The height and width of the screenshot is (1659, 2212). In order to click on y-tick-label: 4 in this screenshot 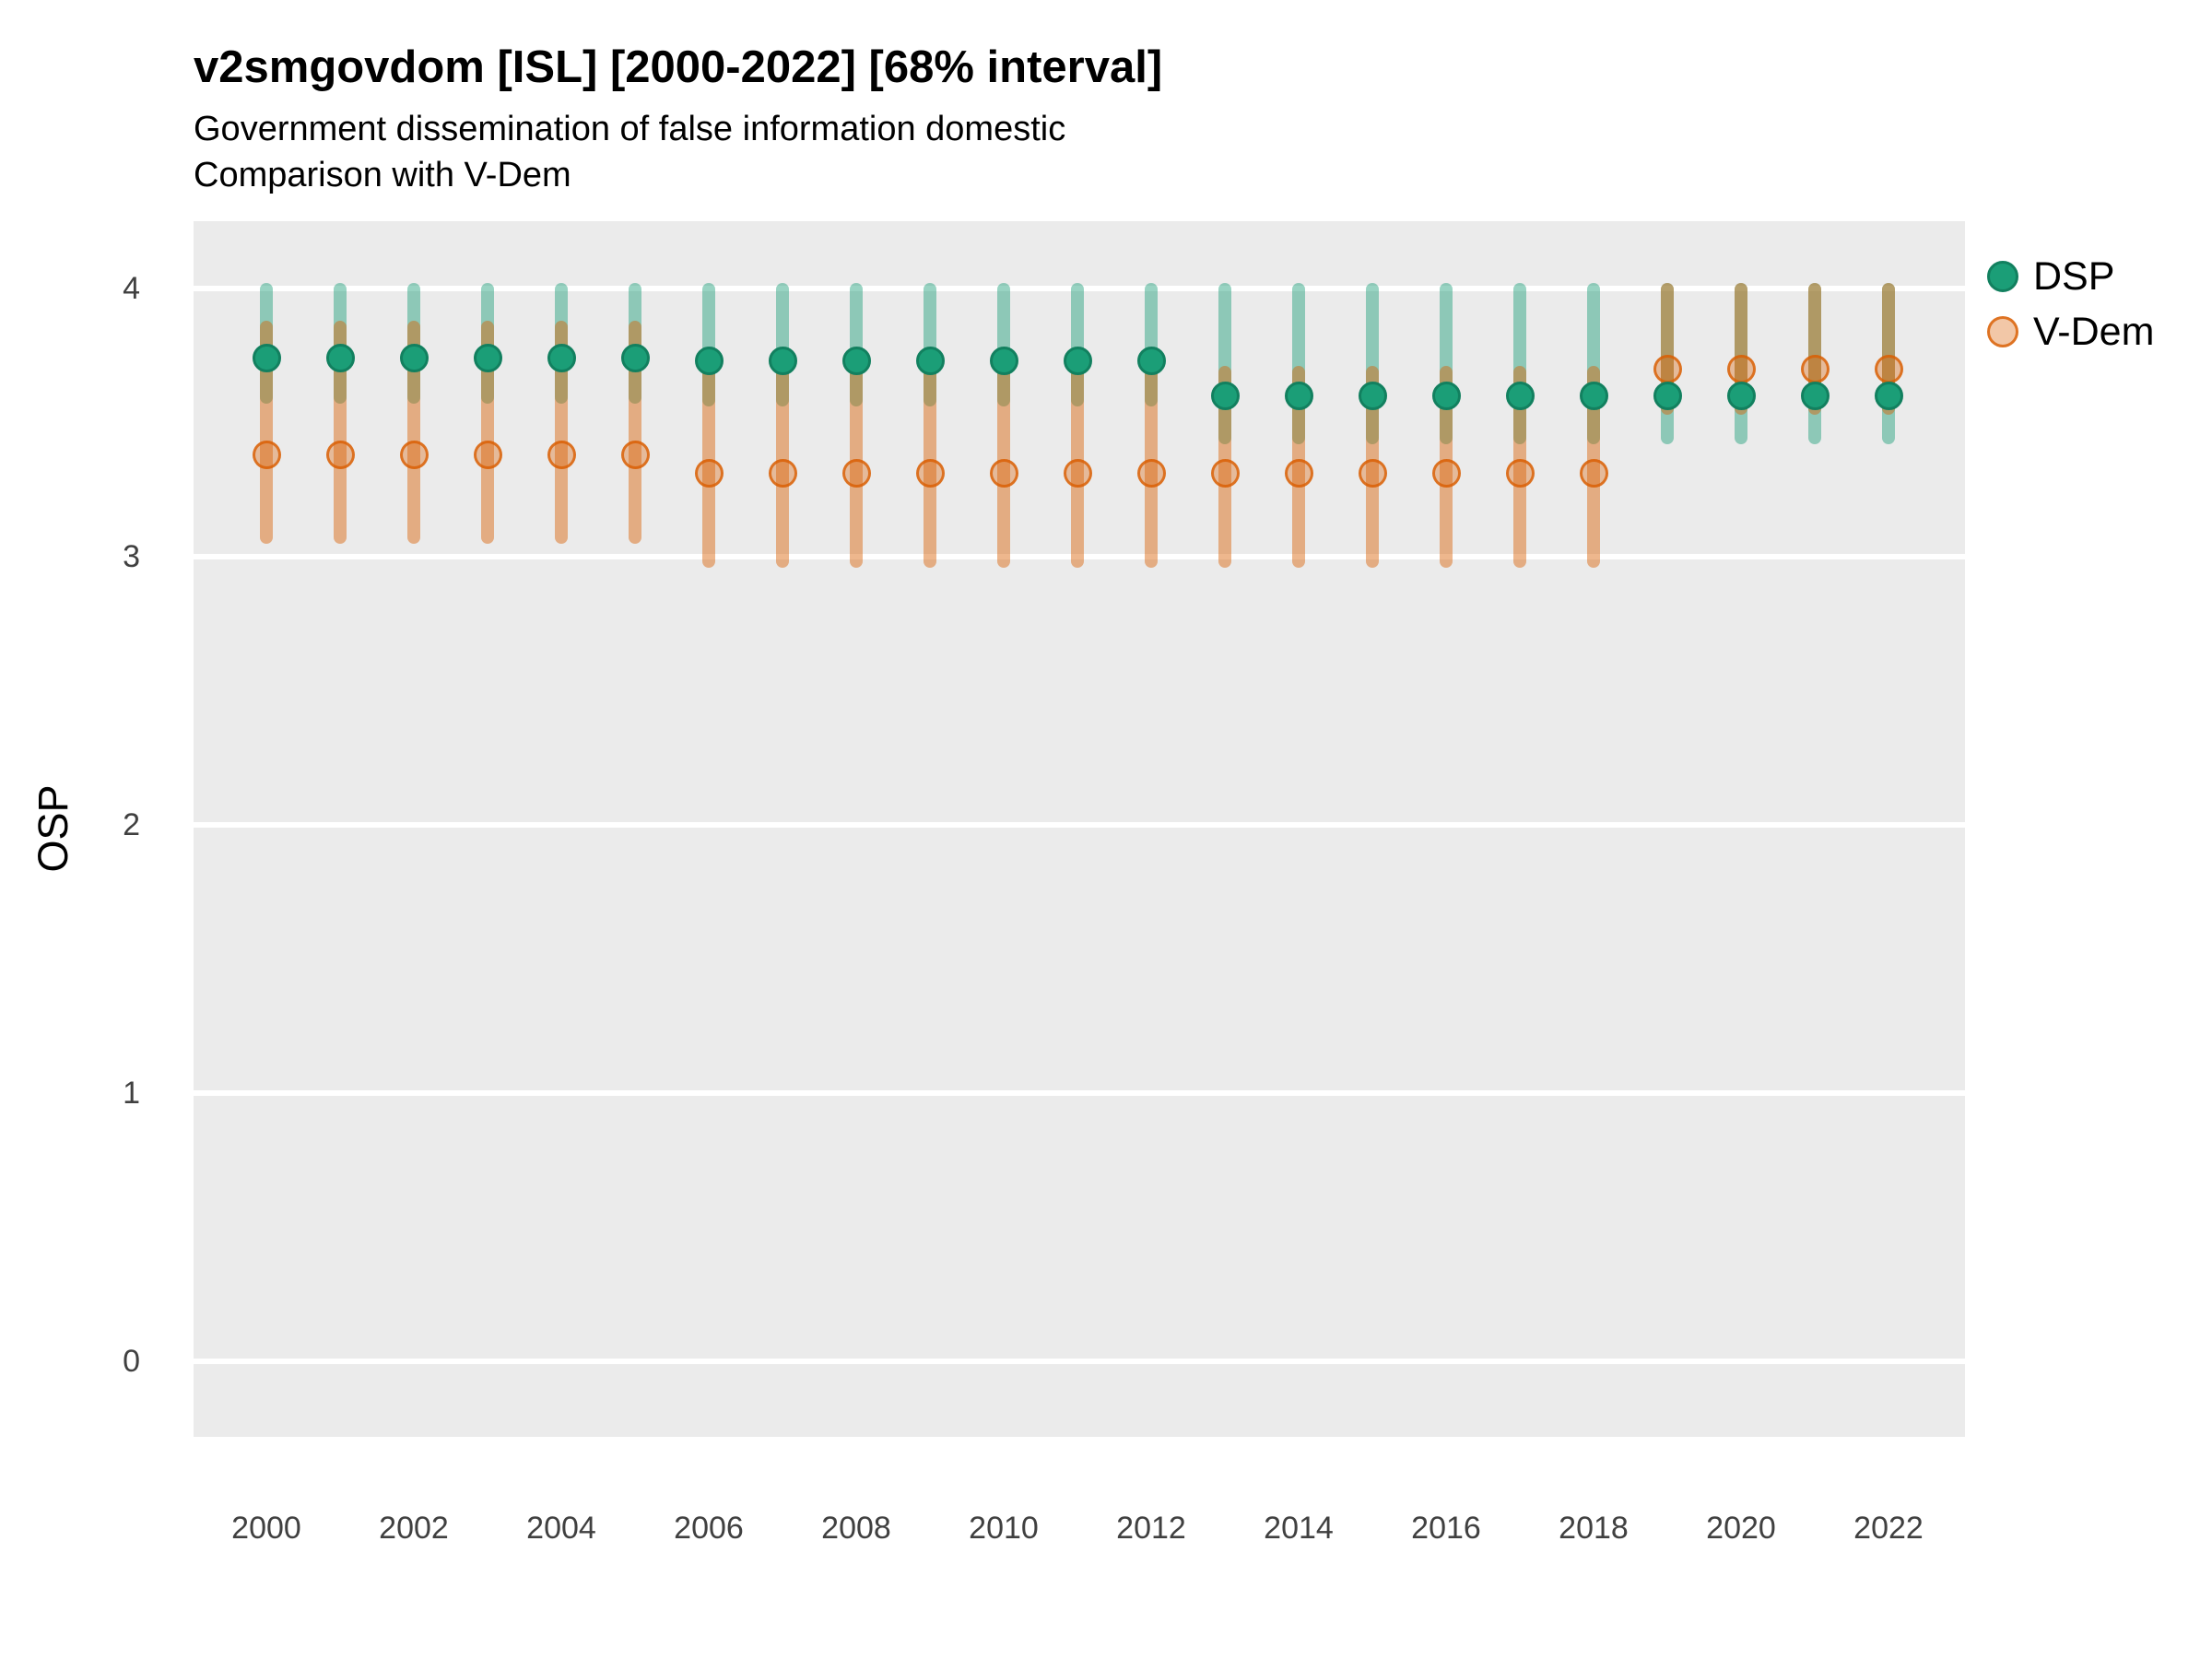, I will do `click(131, 288)`.